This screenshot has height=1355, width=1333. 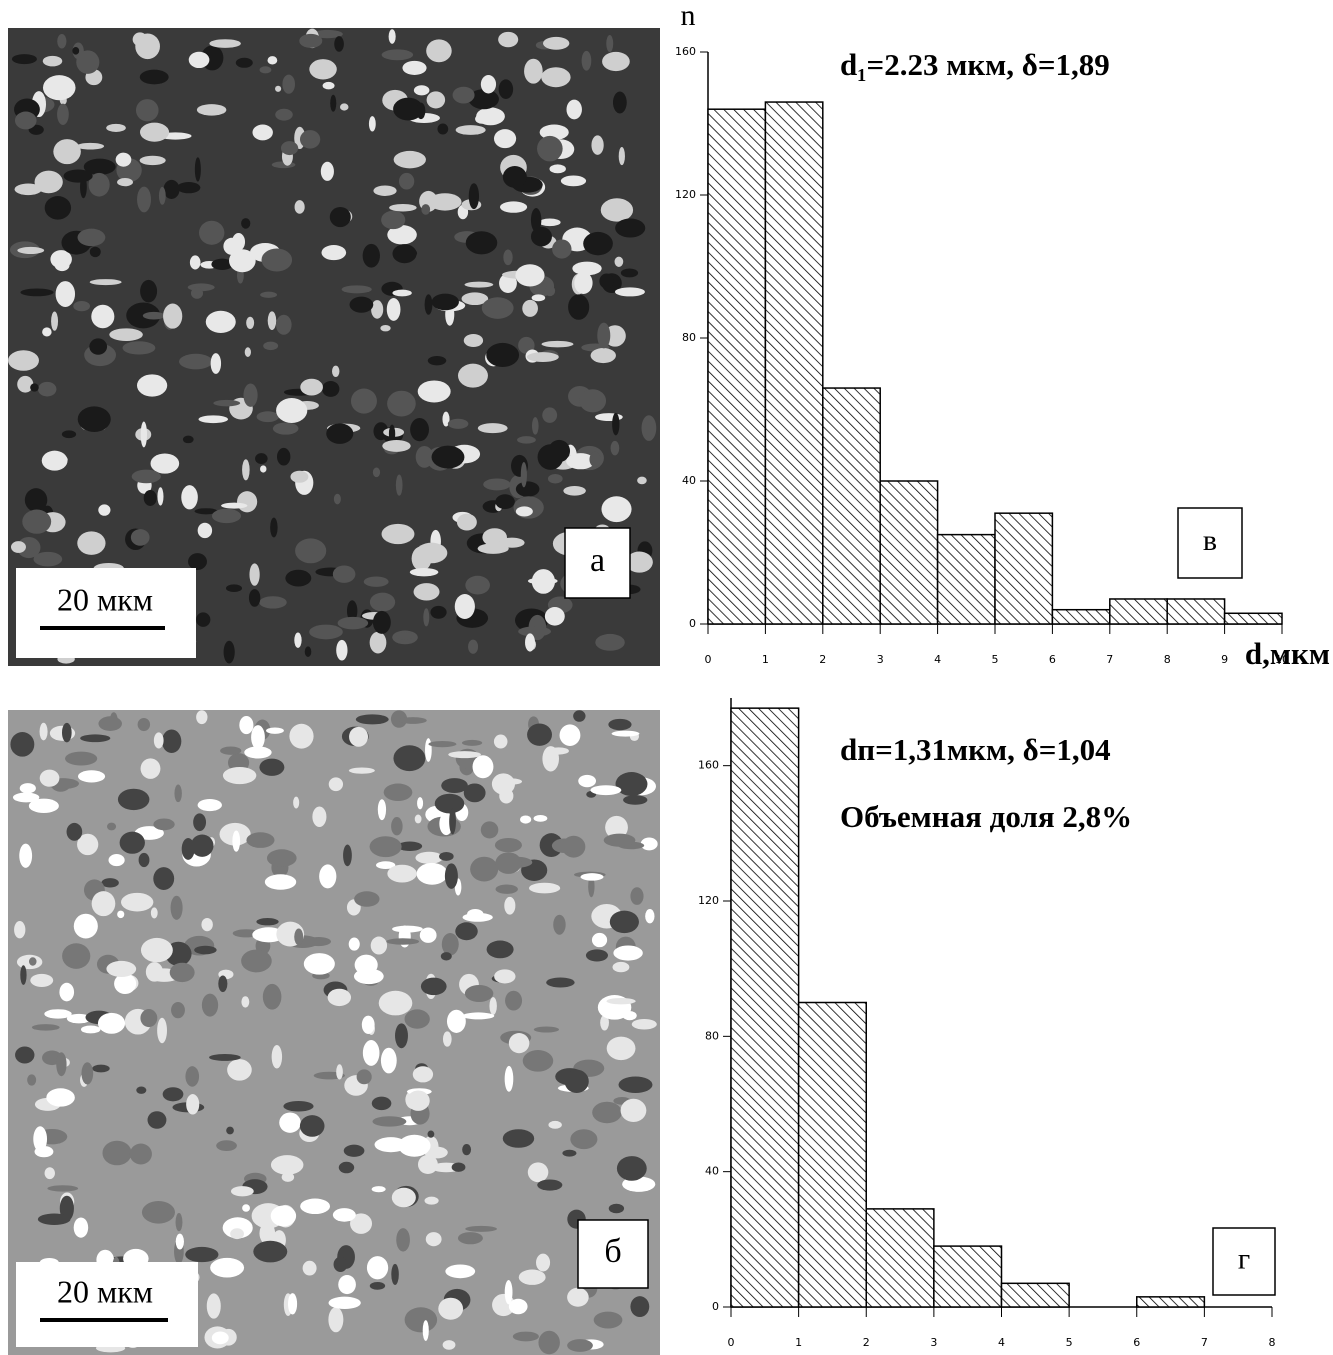 I want to click on annotation: Объемная доля 2,8%, so click(x=986, y=816).